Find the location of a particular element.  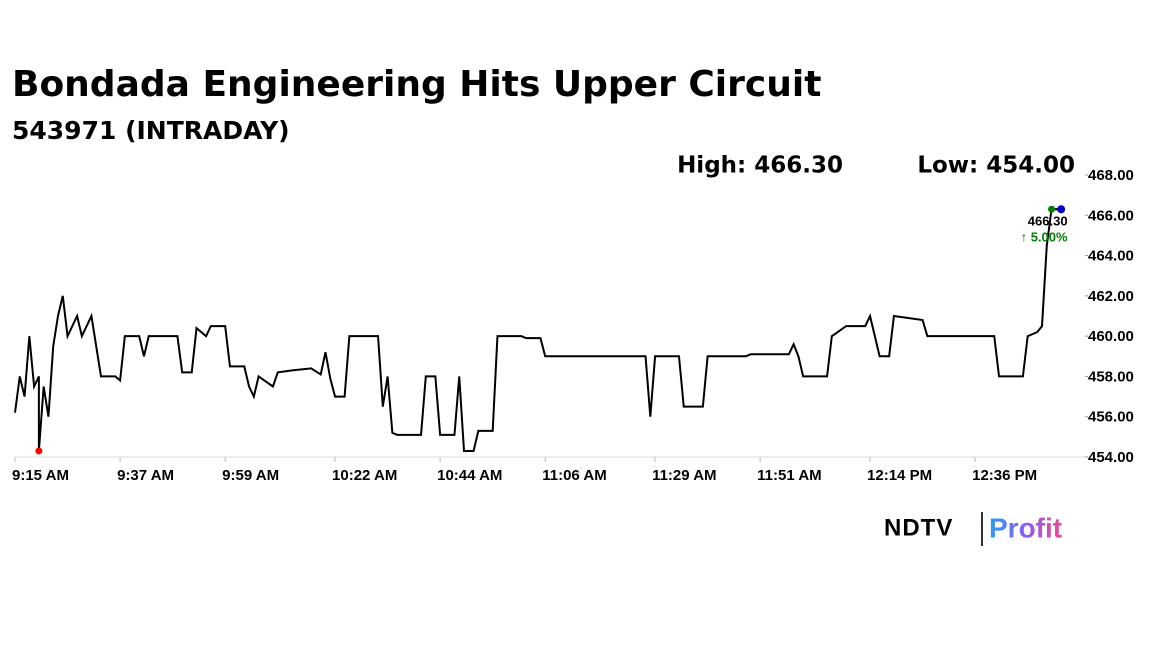

x-tick-label: 9:37 AM is located at coordinates (145, 475).